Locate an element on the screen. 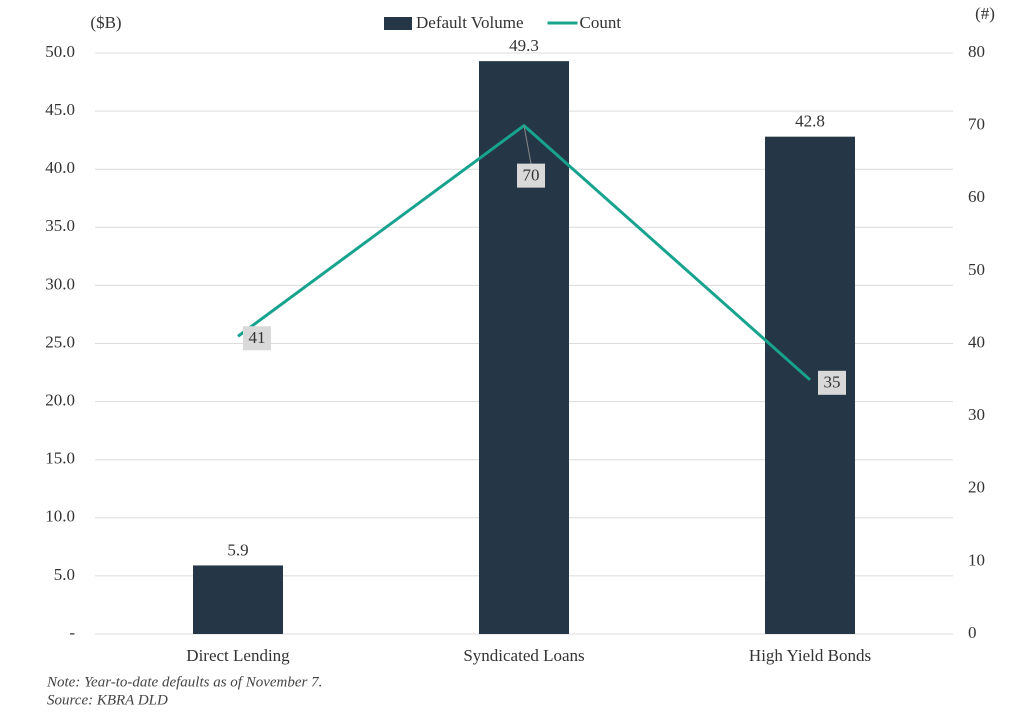 The width and height of the screenshot is (1024, 718). y2-tick-label: 20 is located at coordinates (976, 487).